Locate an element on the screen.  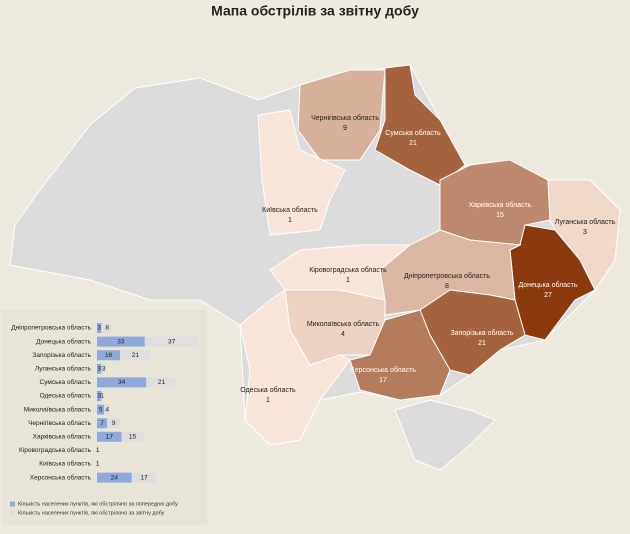
value-label: 16 is located at coordinates (109, 355).